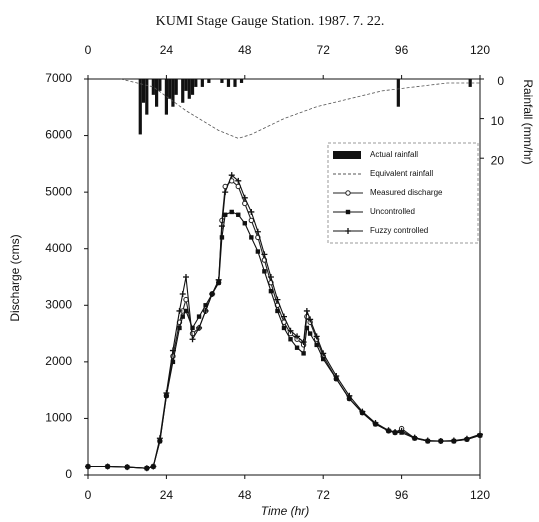 The image size is (539, 522). Describe the element at coordinates (58, 248) in the screenshot. I see `y-tick-label: 4000` at that location.